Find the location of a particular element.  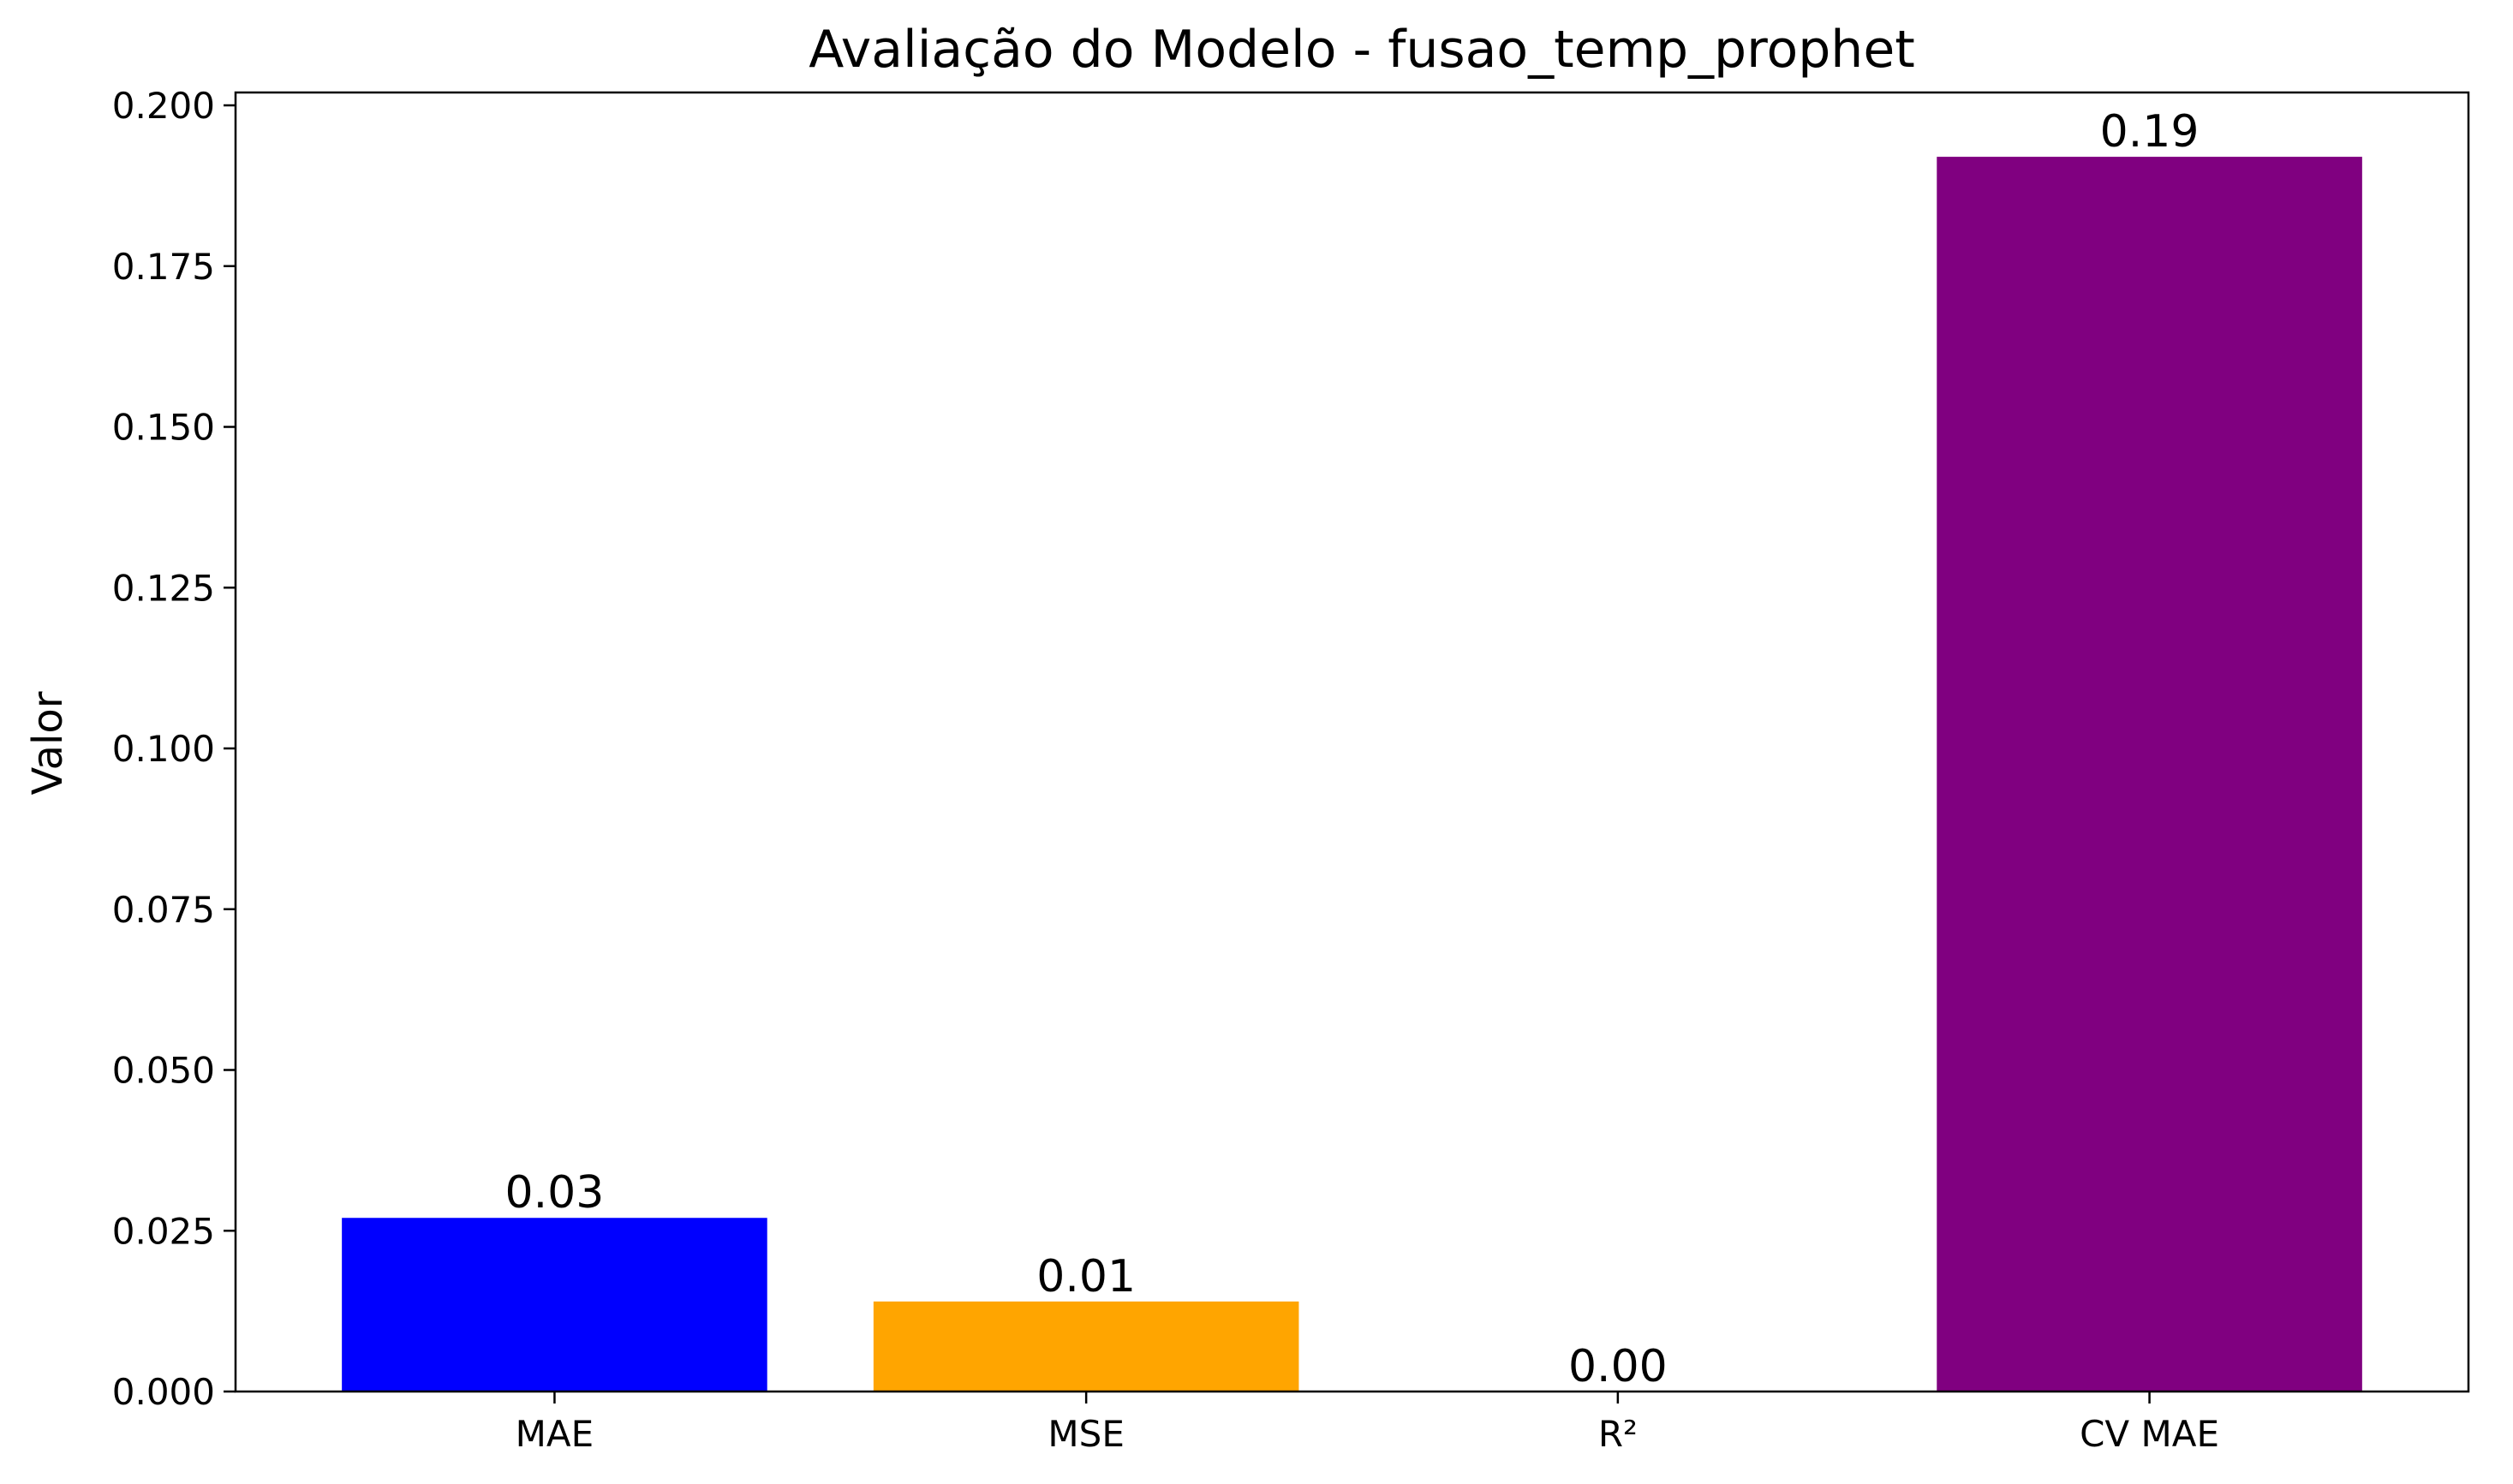

x-tick-label: CV MAE is located at coordinates (2149, 1434).